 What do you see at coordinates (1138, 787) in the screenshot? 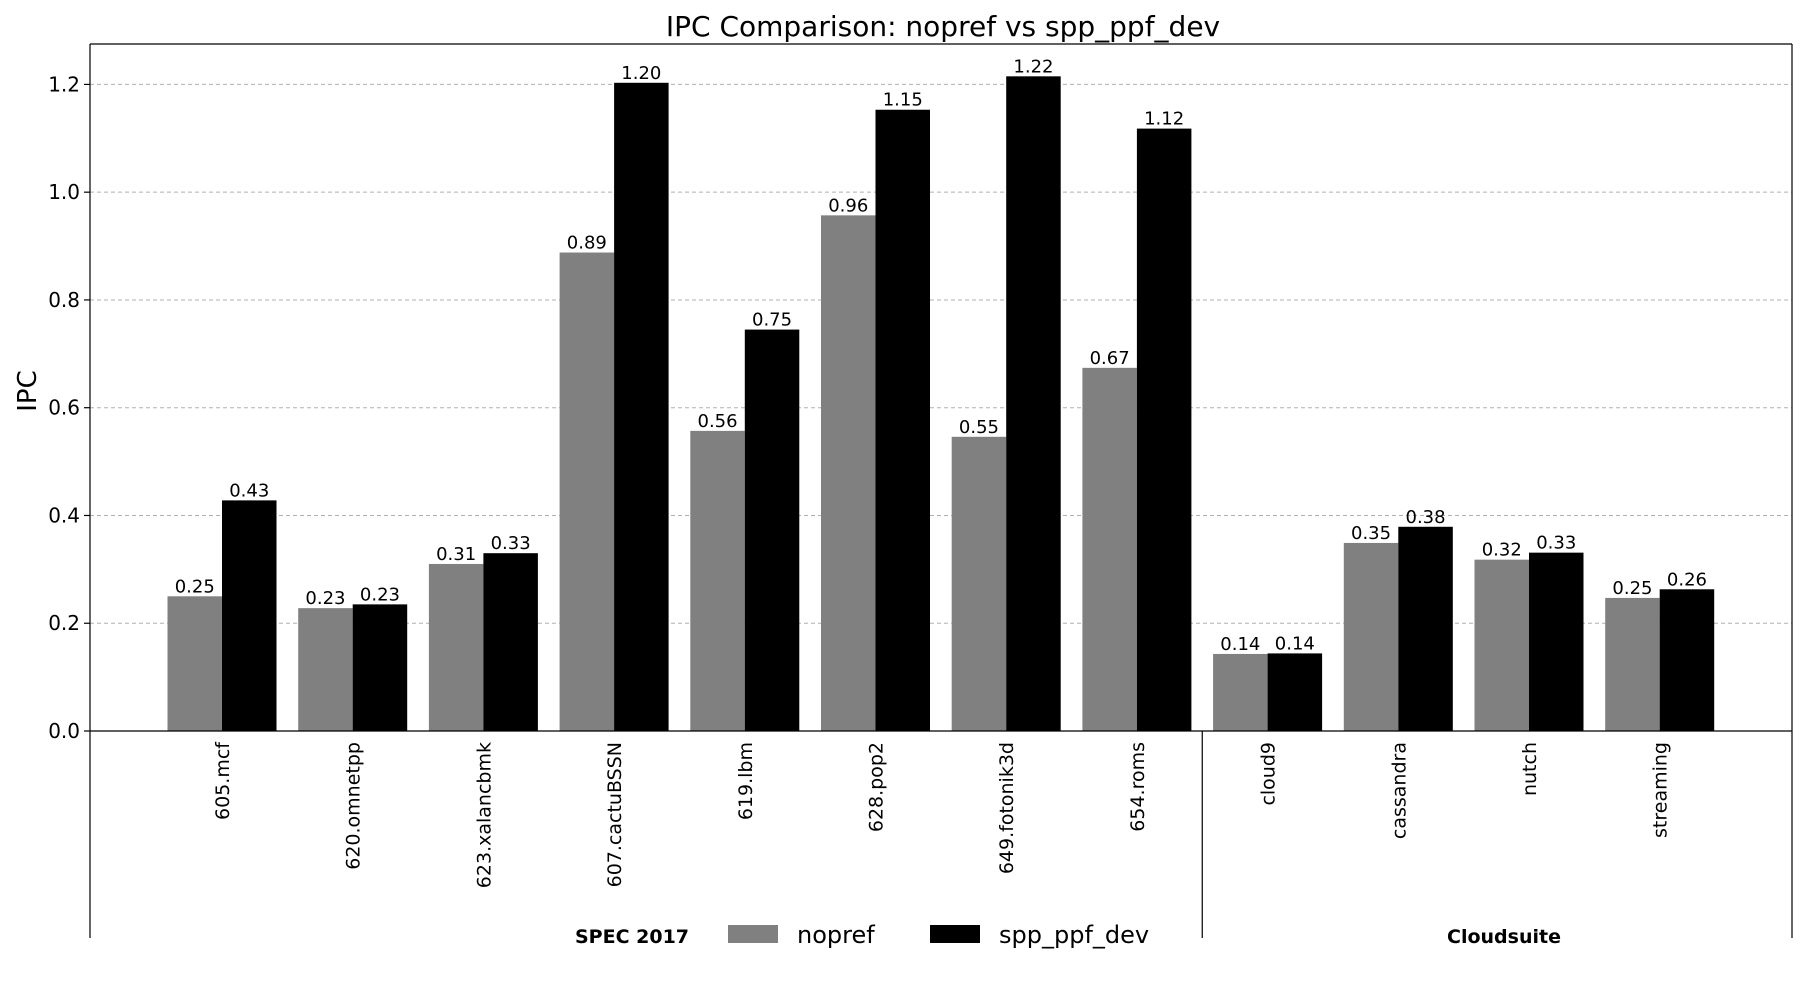
I see `category-label-654.roms: 654.roms` at bounding box center [1138, 787].